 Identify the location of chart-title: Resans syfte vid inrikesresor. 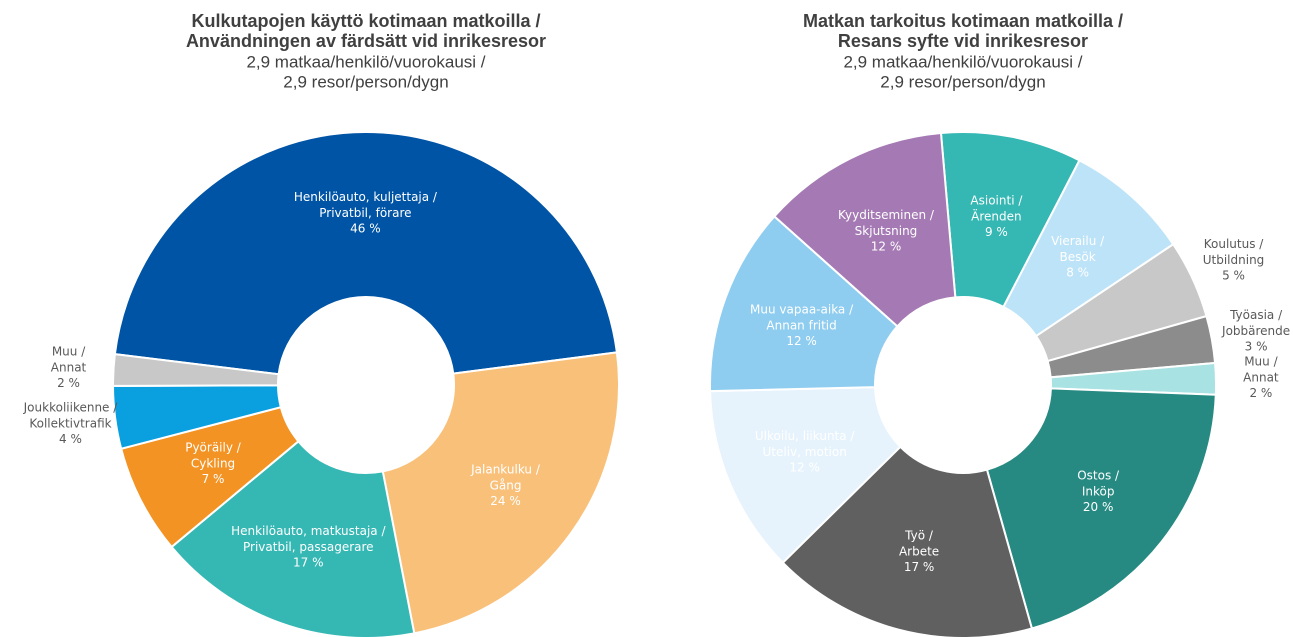
(963, 41).